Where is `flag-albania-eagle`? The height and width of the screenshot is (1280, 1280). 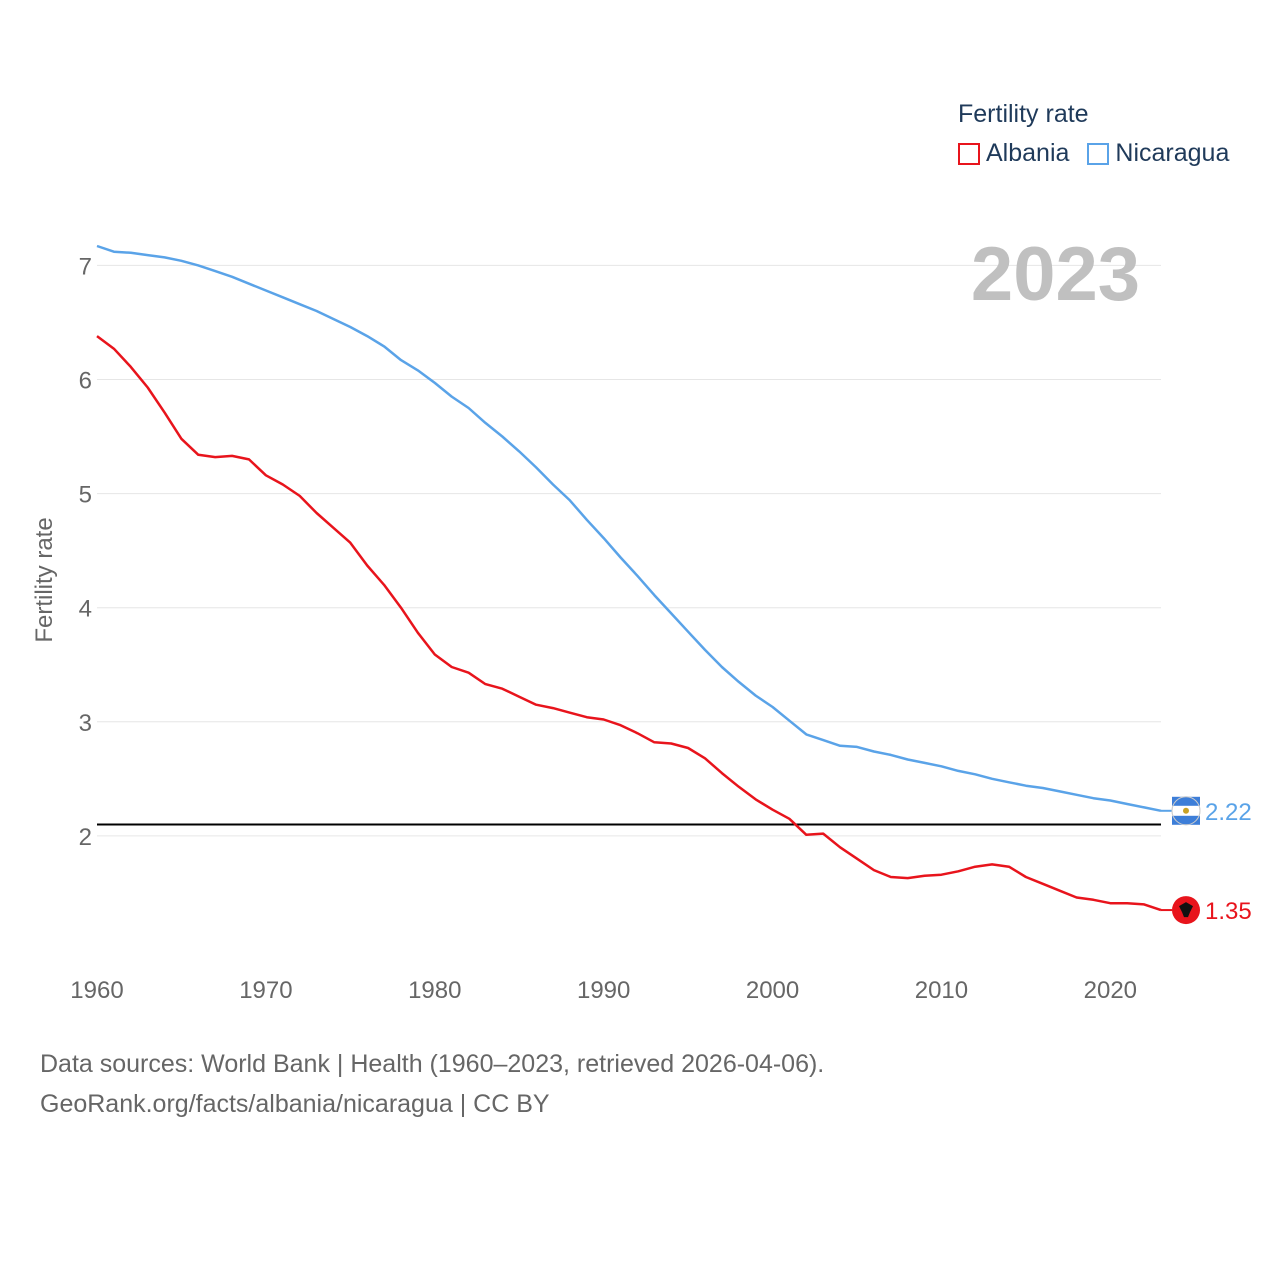 flag-albania-eagle is located at coordinates (1186, 910).